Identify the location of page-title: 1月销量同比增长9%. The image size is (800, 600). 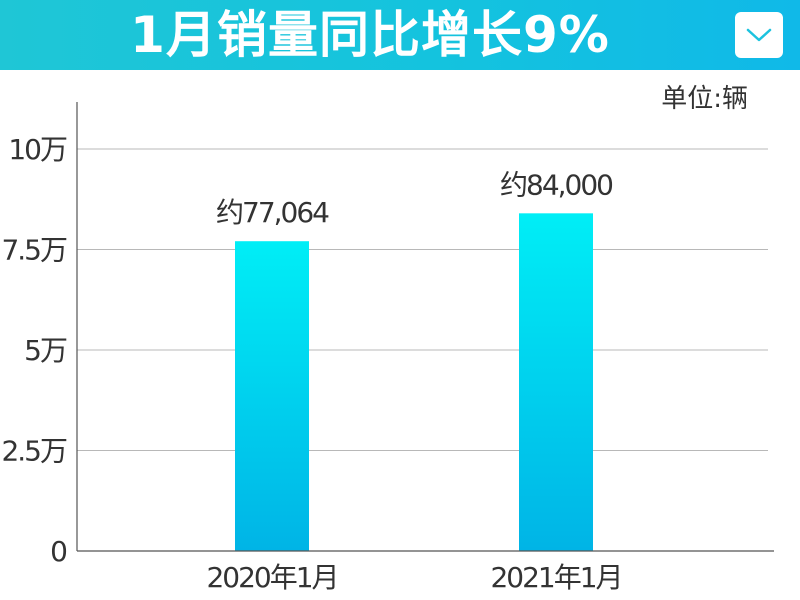
(370, 35).